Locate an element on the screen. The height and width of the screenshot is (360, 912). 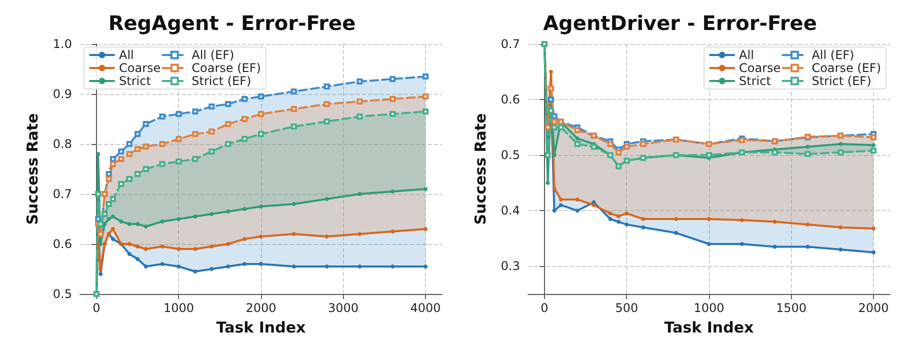
y-tick-label: 0.9 is located at coordinates (62, 94).